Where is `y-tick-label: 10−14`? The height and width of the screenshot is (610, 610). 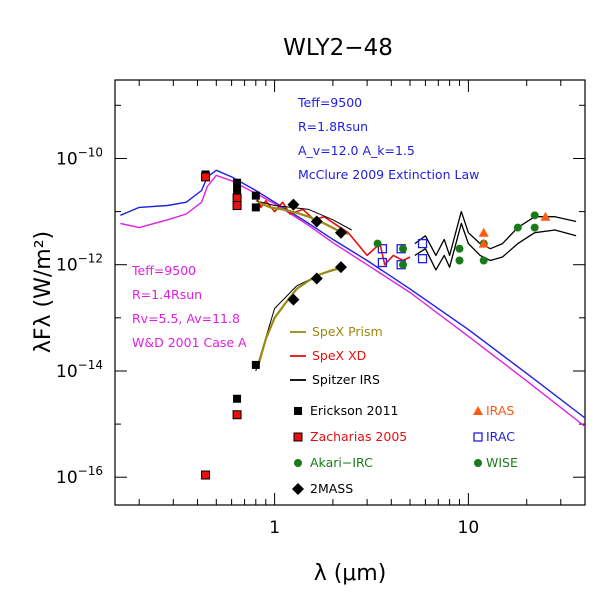
y-tick-label: 10−14 is located at coordinates (79, 370).